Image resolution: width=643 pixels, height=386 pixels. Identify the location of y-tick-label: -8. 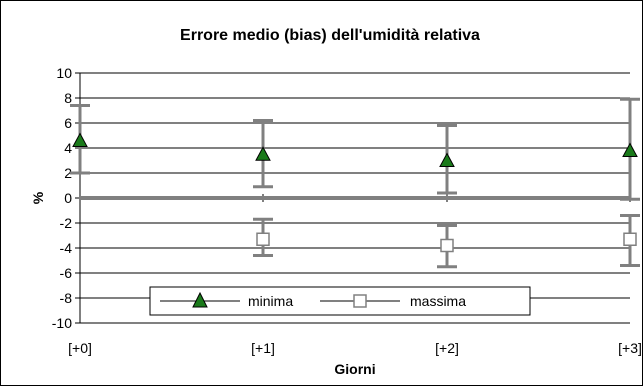
(66, 298).